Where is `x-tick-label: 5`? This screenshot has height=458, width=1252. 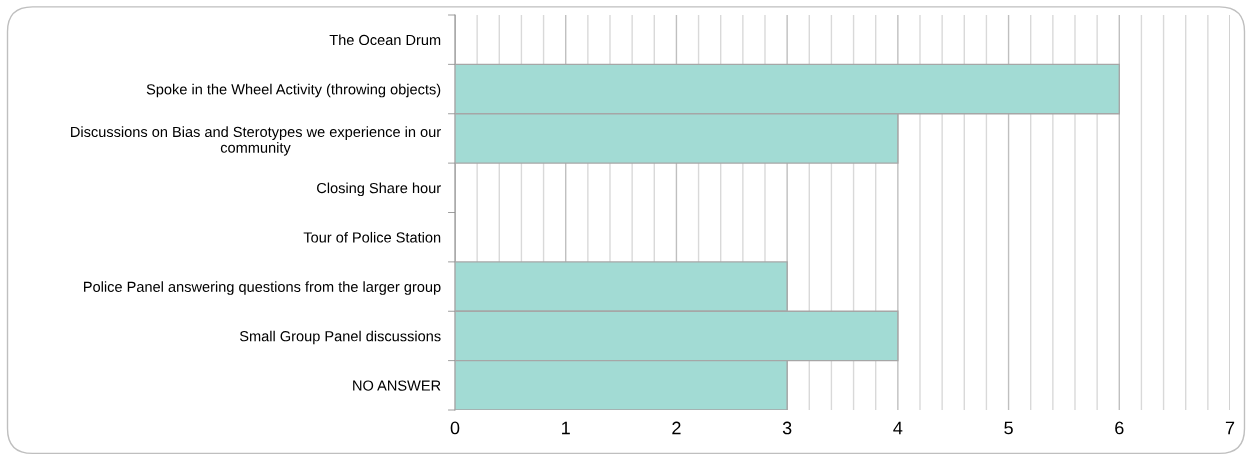
x-tick-label: 5 is located at coordinates (1008, 428).